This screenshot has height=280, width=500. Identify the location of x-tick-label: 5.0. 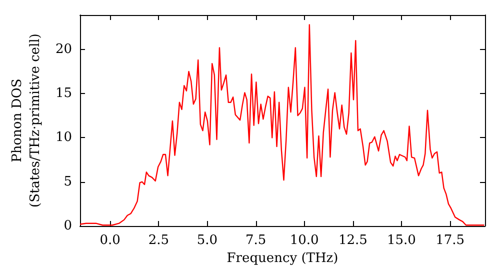
(207, 240).